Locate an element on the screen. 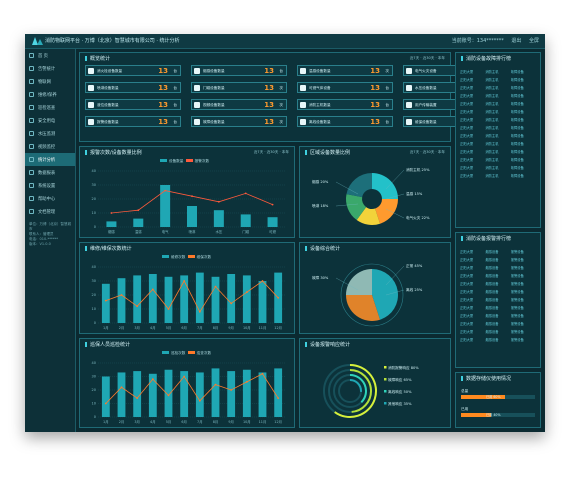  sidebar-item: 安全用电 is located at coordinates (50, 120).